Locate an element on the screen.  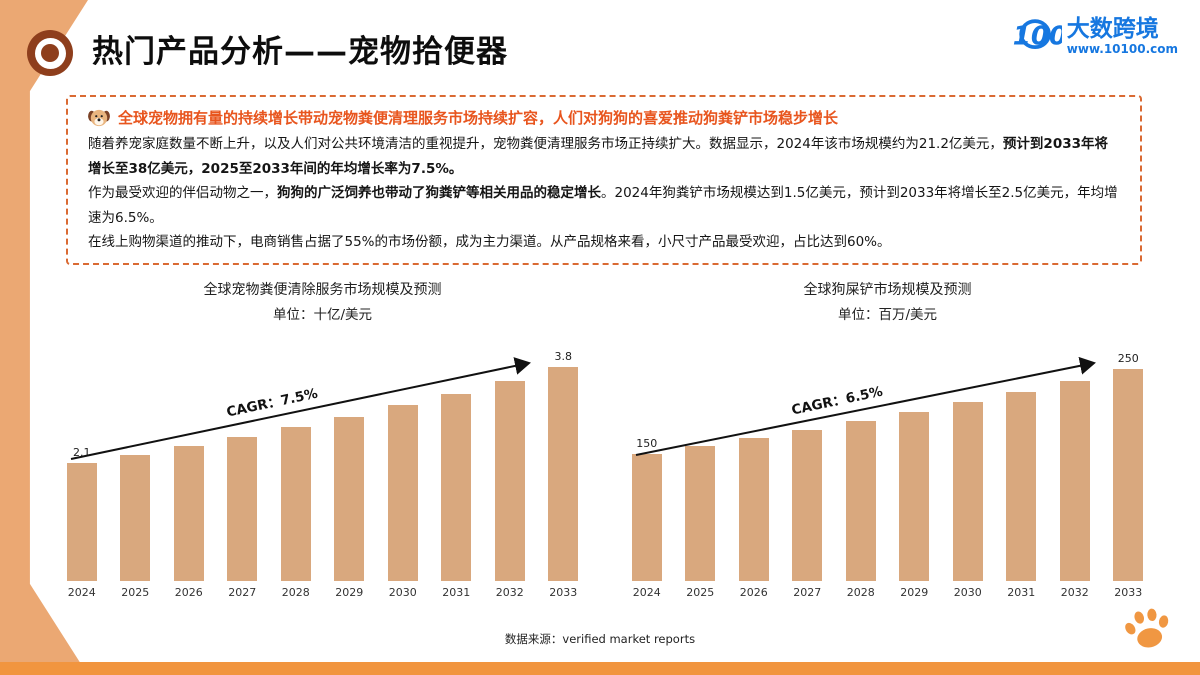
paw-icon is located at coordinates (1147, 628).